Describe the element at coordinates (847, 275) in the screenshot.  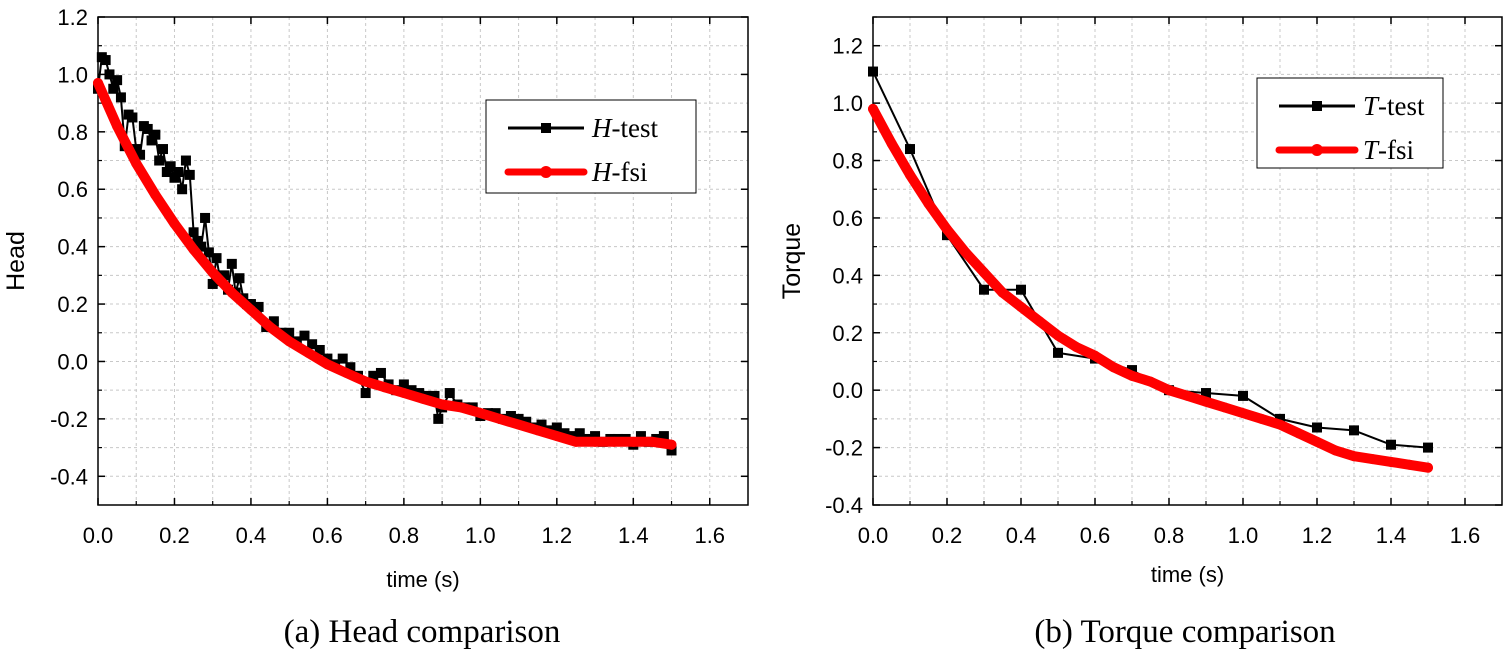
I see `y-tick-label: 0.4` at that location.